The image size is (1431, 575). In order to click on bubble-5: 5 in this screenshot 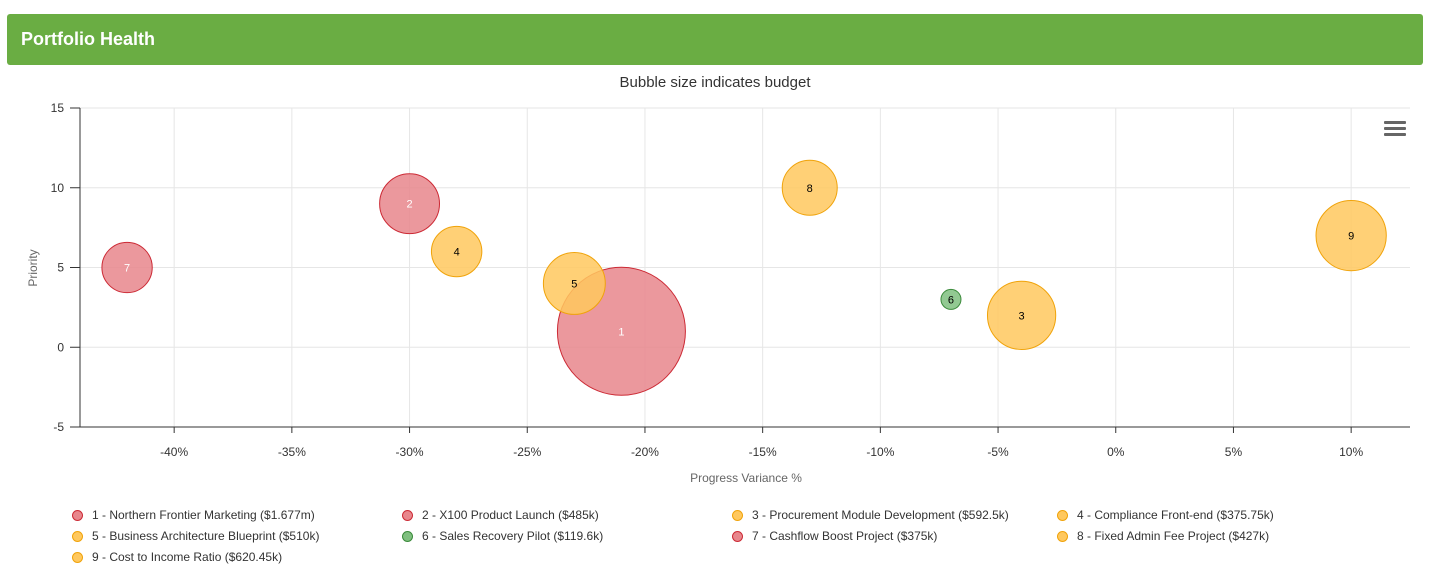, I will do `click(574, 283)`.